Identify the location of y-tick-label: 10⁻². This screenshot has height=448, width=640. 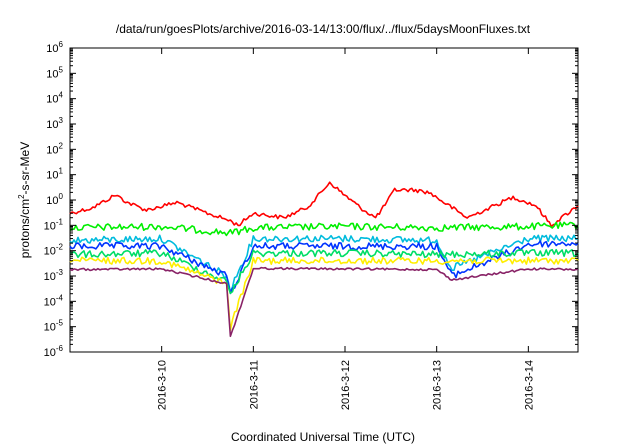
(54, 250).